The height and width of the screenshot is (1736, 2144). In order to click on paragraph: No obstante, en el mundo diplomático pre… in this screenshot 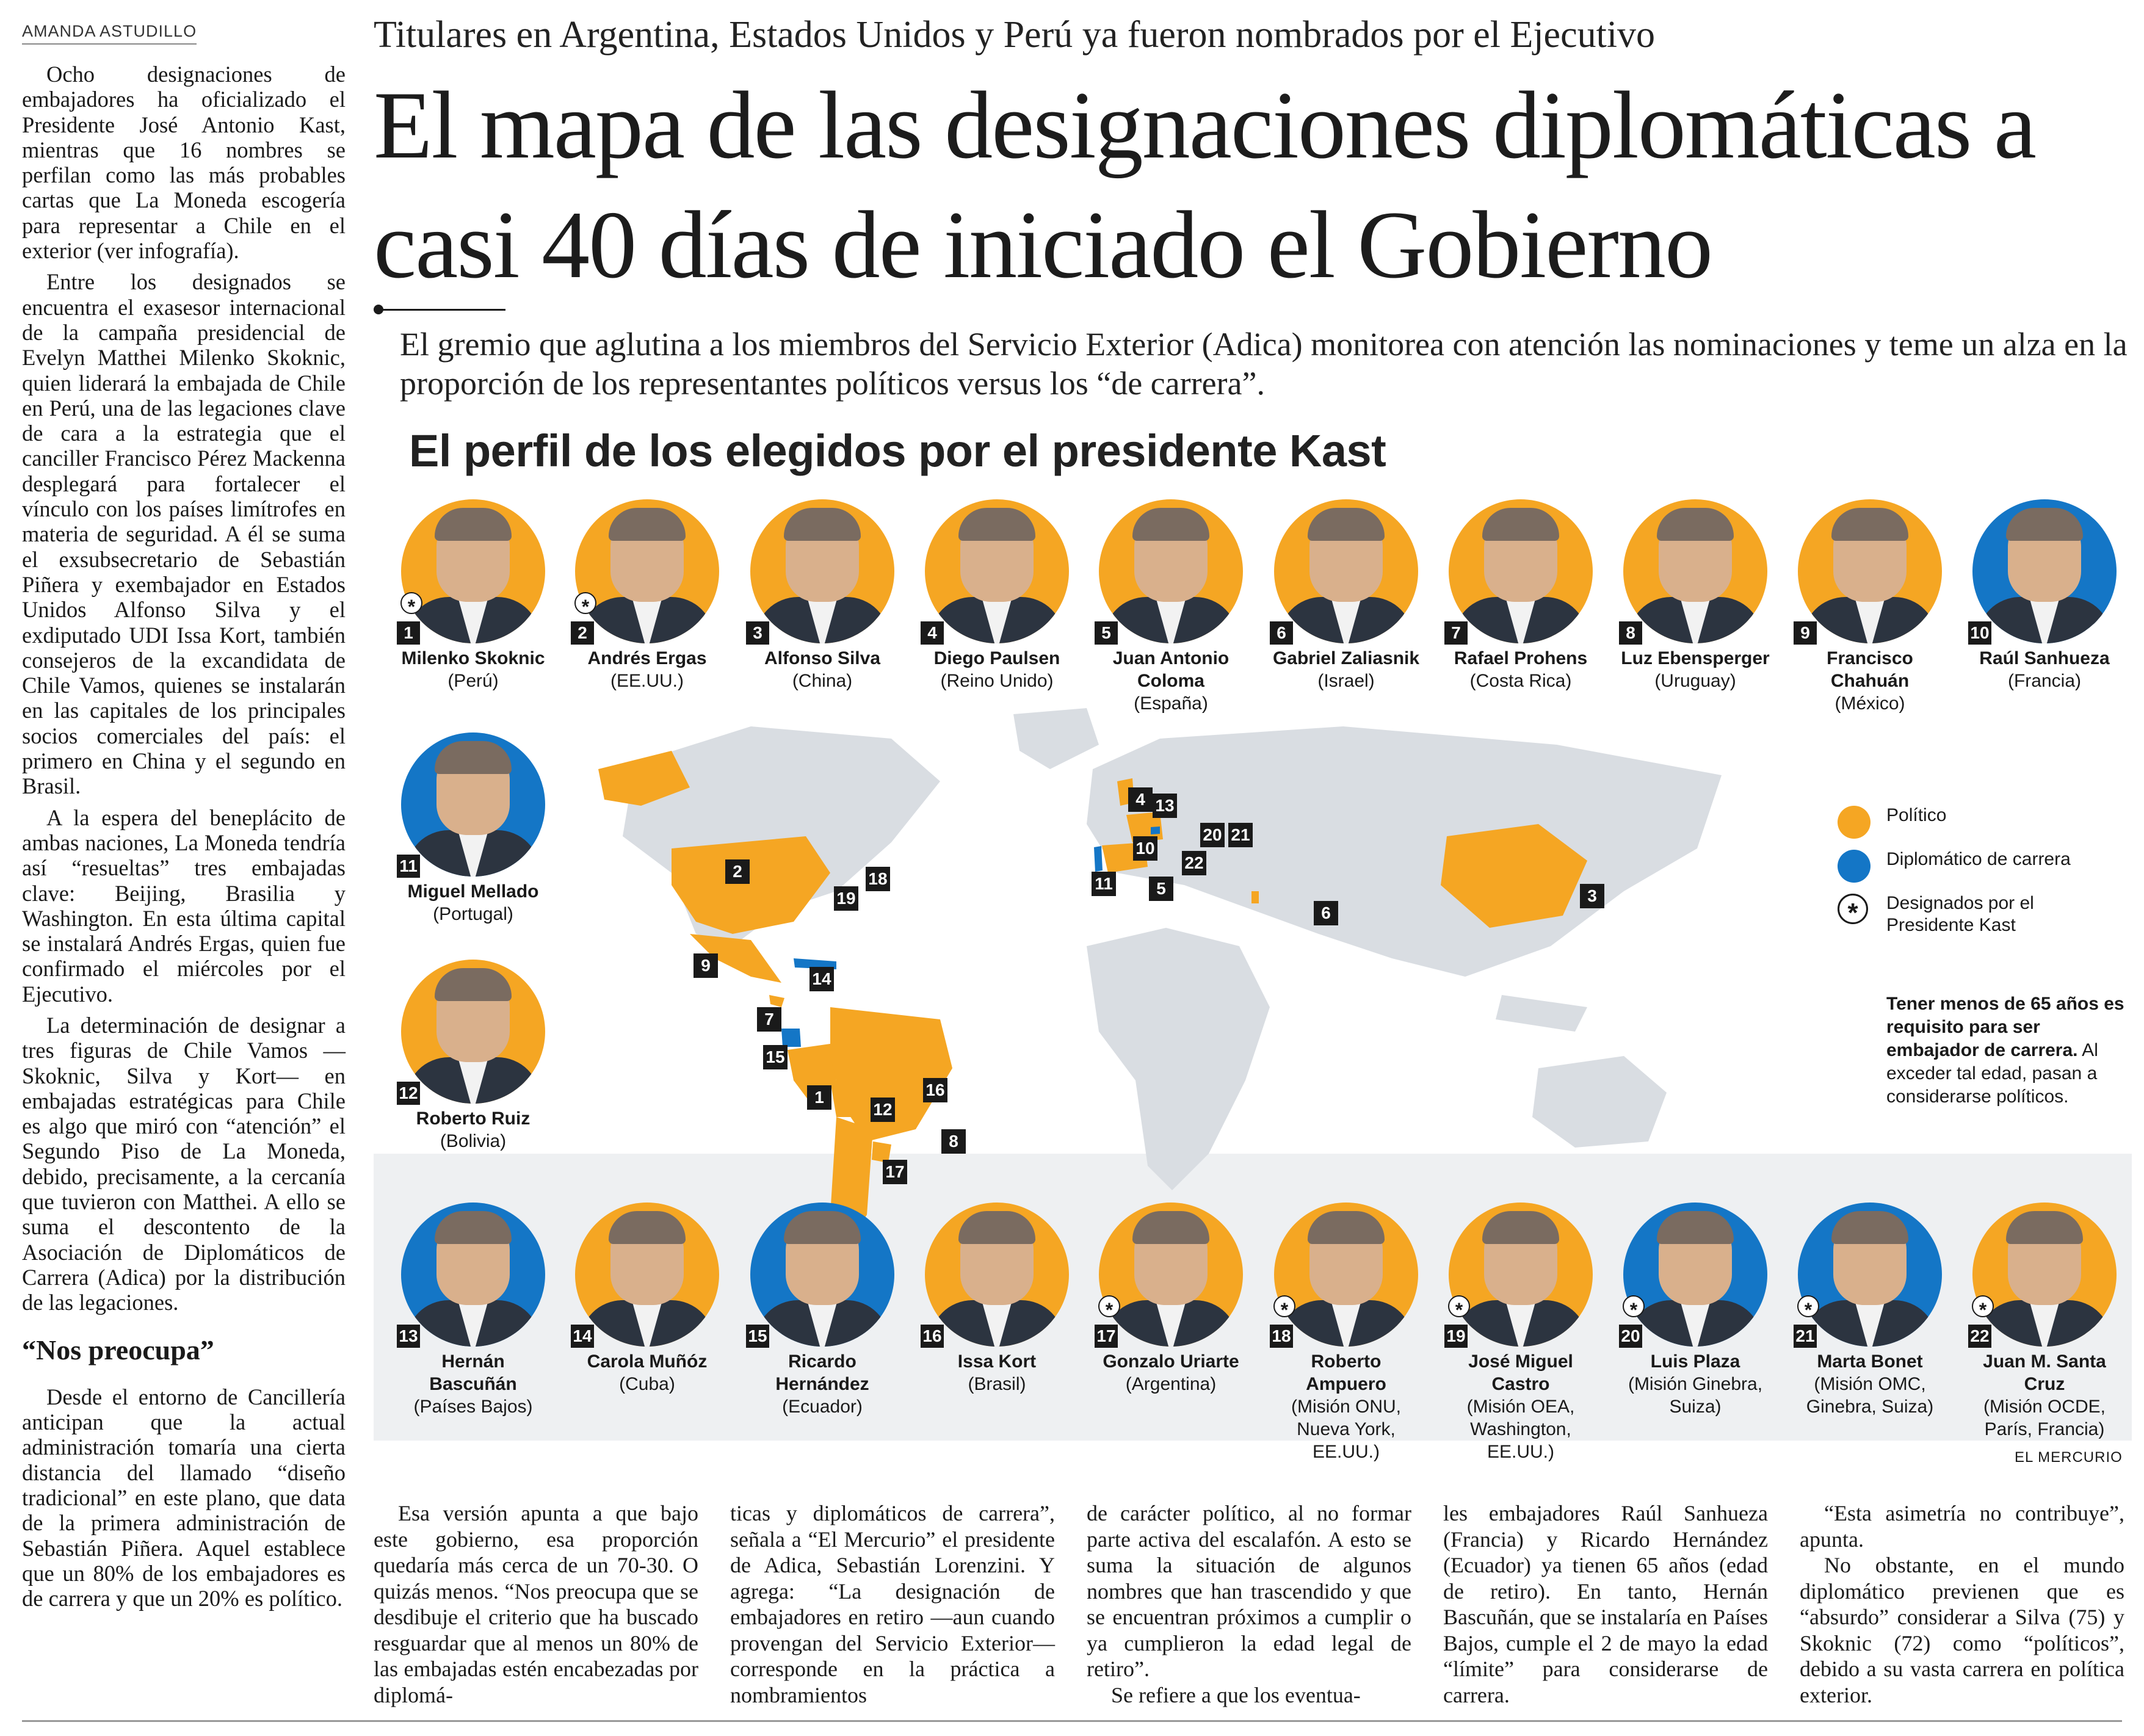, I will do `click(1962, 1630)`.